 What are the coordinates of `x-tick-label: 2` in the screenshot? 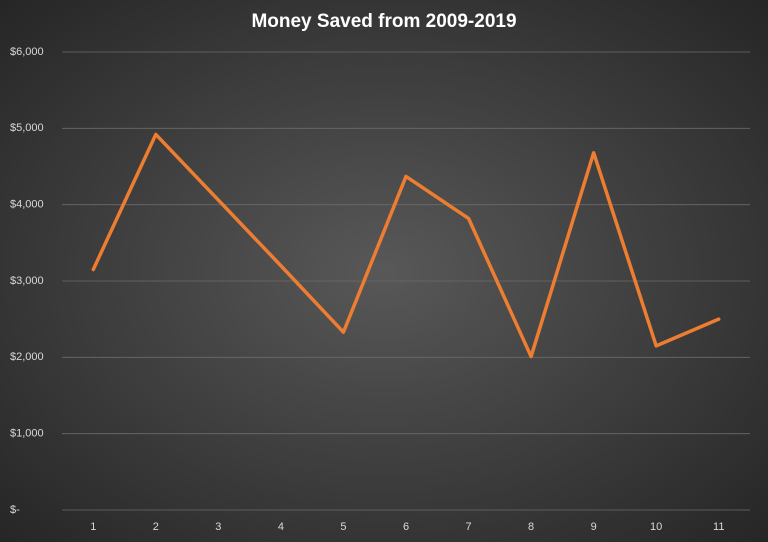 It's located at (156, 527).